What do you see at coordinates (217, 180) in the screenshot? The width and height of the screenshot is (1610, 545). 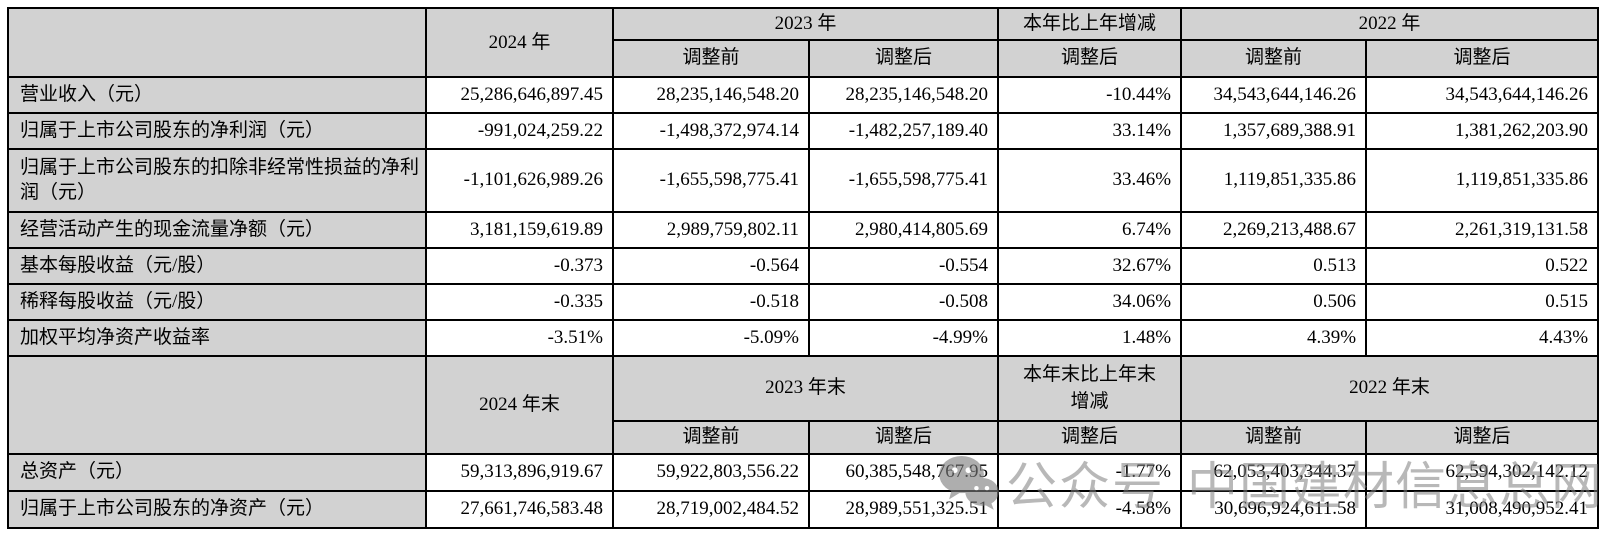 I see `row-label: 归属于上市公司股东的扣除非经常性损益的净利润（元）` at bounding box center [217, 180].